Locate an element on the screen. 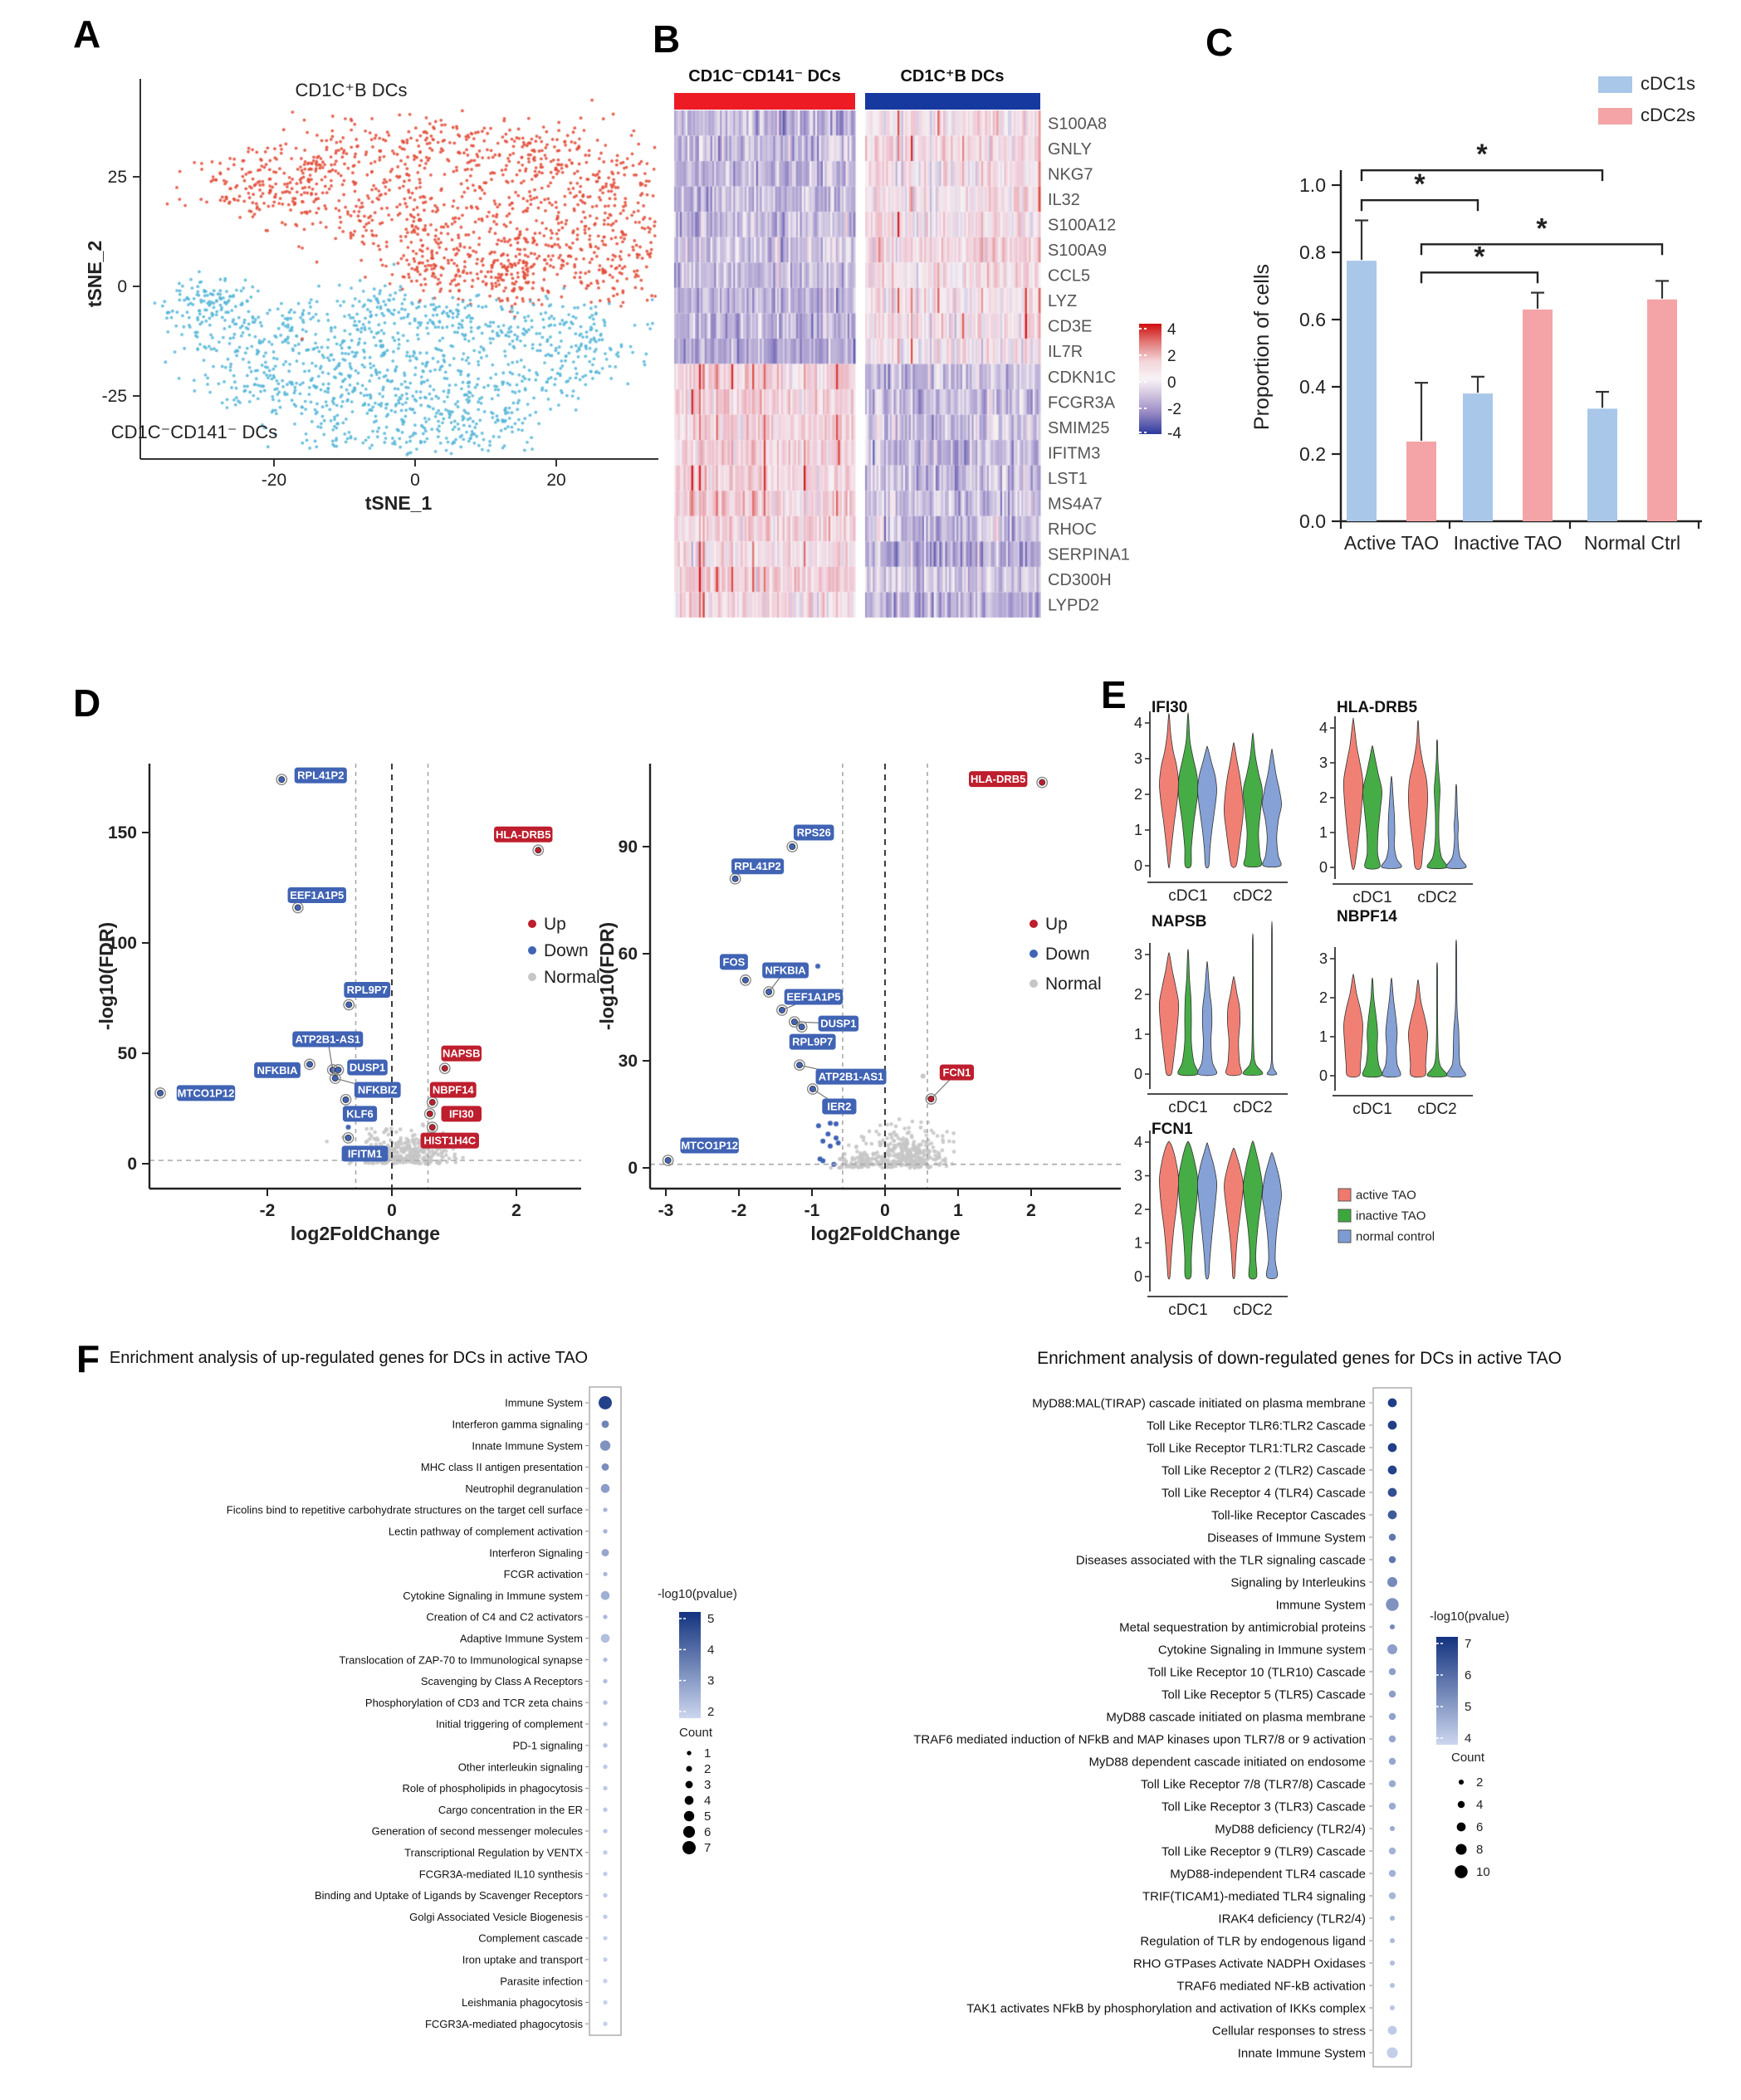  e-violin-NAPSB-normal-control is located at coordinates (1272, 998).